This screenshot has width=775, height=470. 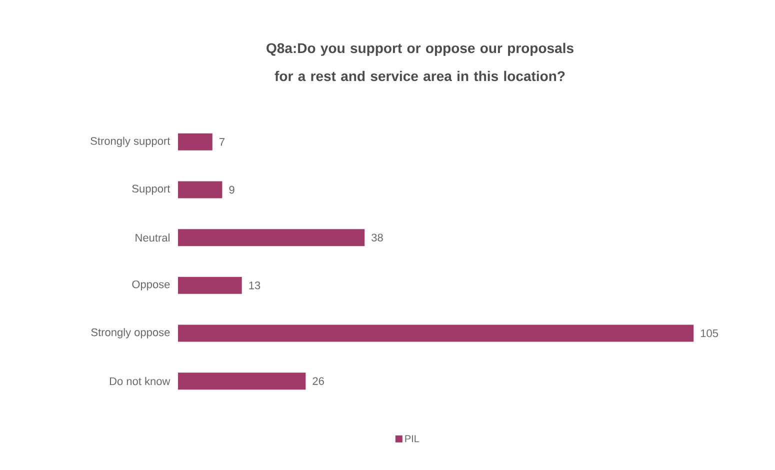 What do you see at coordinates (318, 381) in the screenshot?
I see `data-label: 26` at bounding box center [318, 381].